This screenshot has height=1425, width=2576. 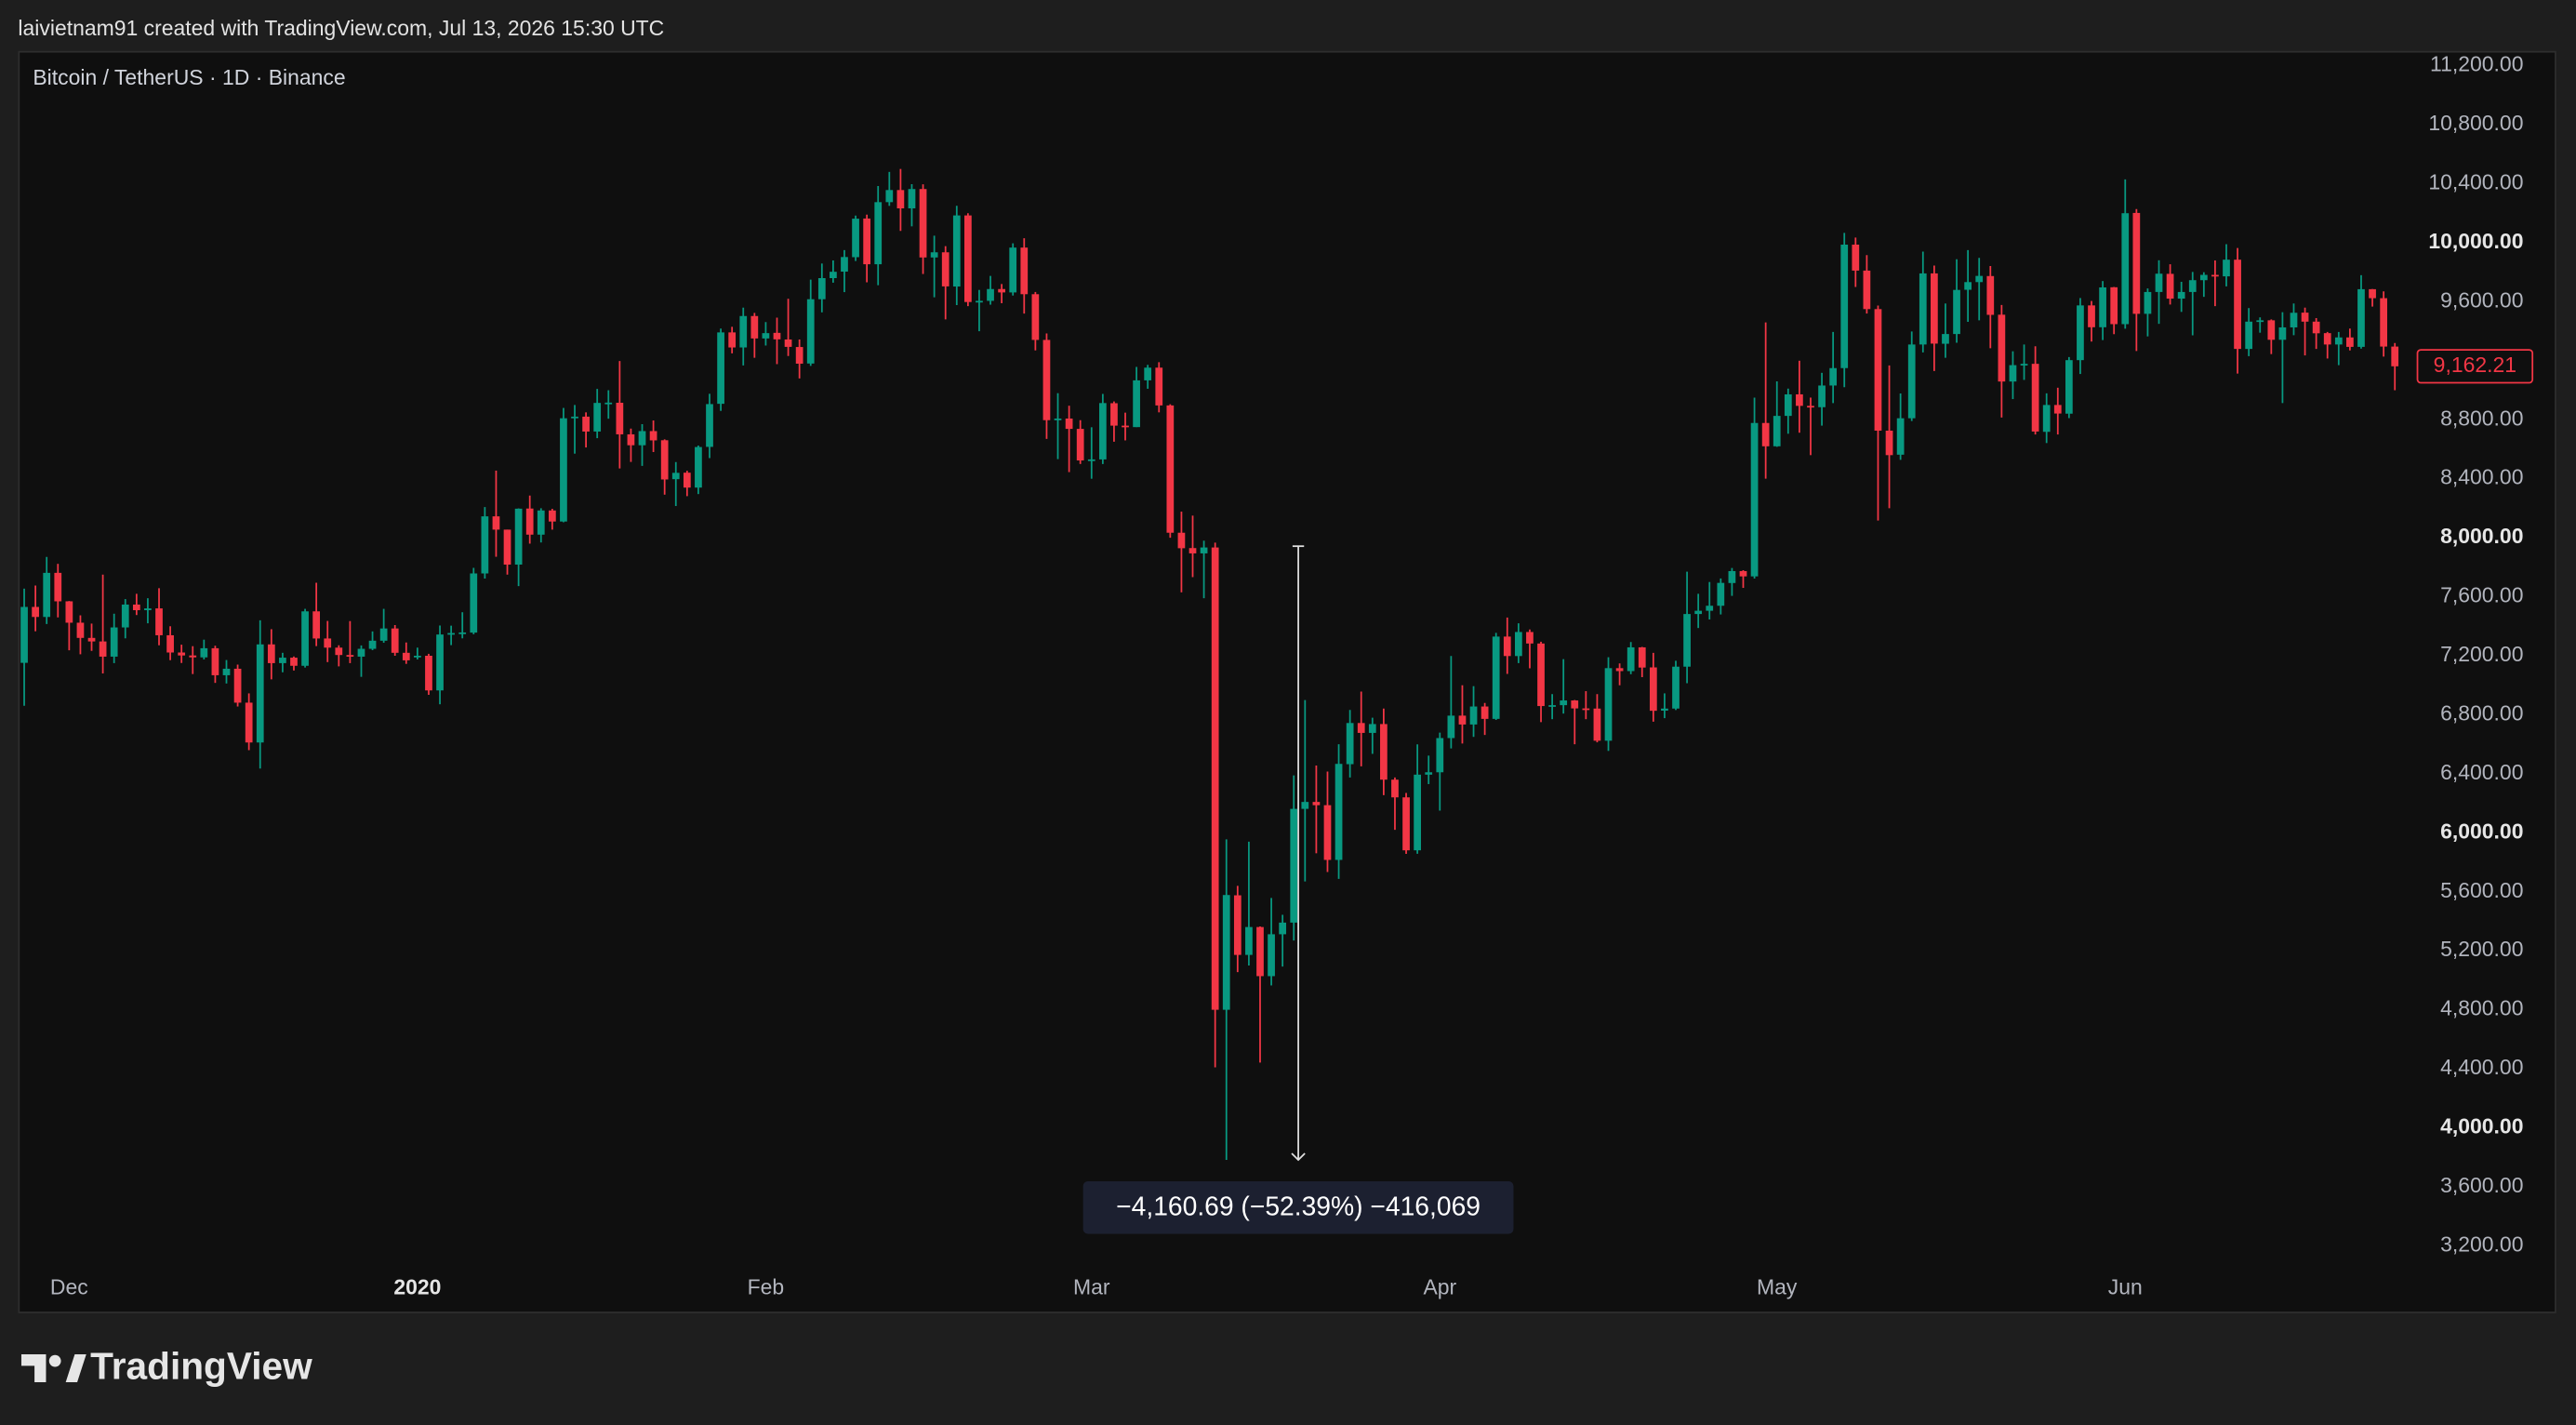 What do you see at coordinates (2475, 182) in the screenshot?
I see `y-tick-label: 10,400.00` at bounding box center [2475, 182].